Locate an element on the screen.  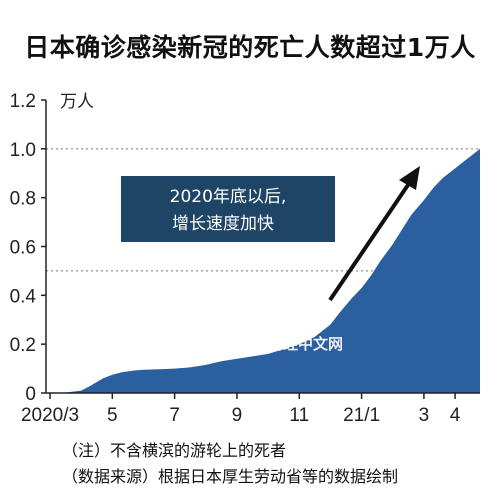
x-tick-label: 3 is located at coordinates (424, 415).